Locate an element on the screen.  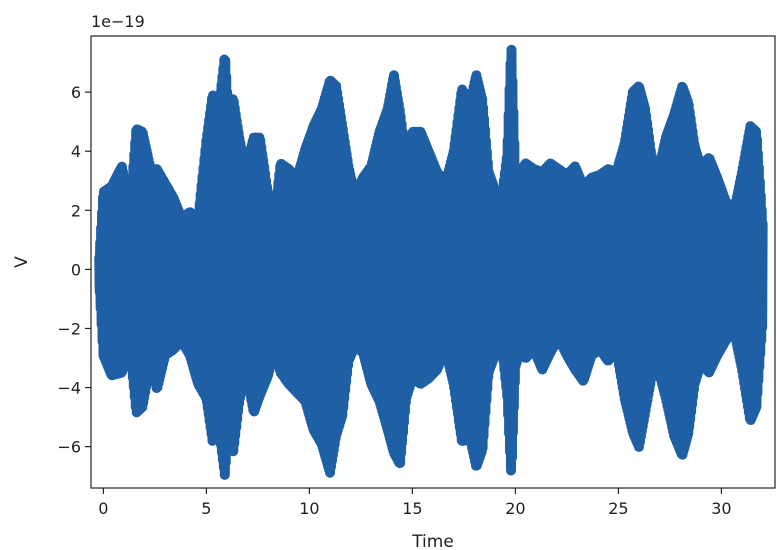
x-tick-label: 5 is located at coordinates (206, 508).